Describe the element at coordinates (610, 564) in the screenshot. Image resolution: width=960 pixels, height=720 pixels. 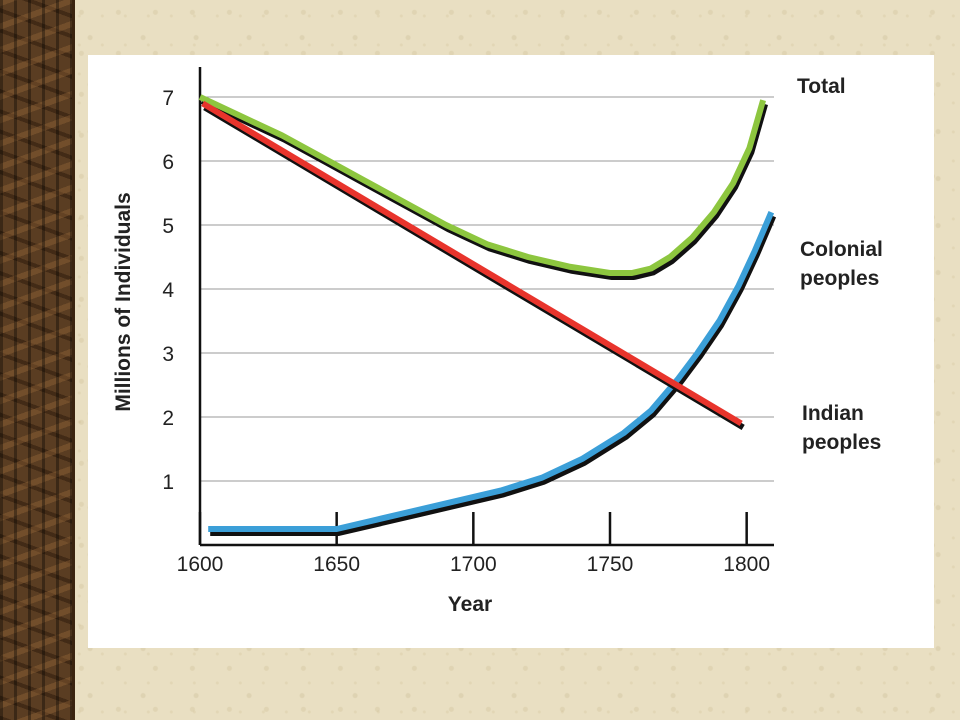
I see `x-tick-label: 1750` at that location.